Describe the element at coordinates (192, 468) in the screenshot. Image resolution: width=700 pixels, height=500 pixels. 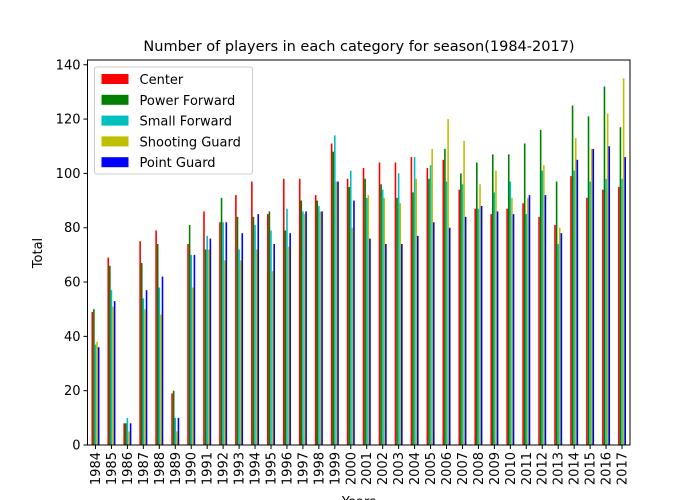
I see `x-tick-label: 1990` at that location.